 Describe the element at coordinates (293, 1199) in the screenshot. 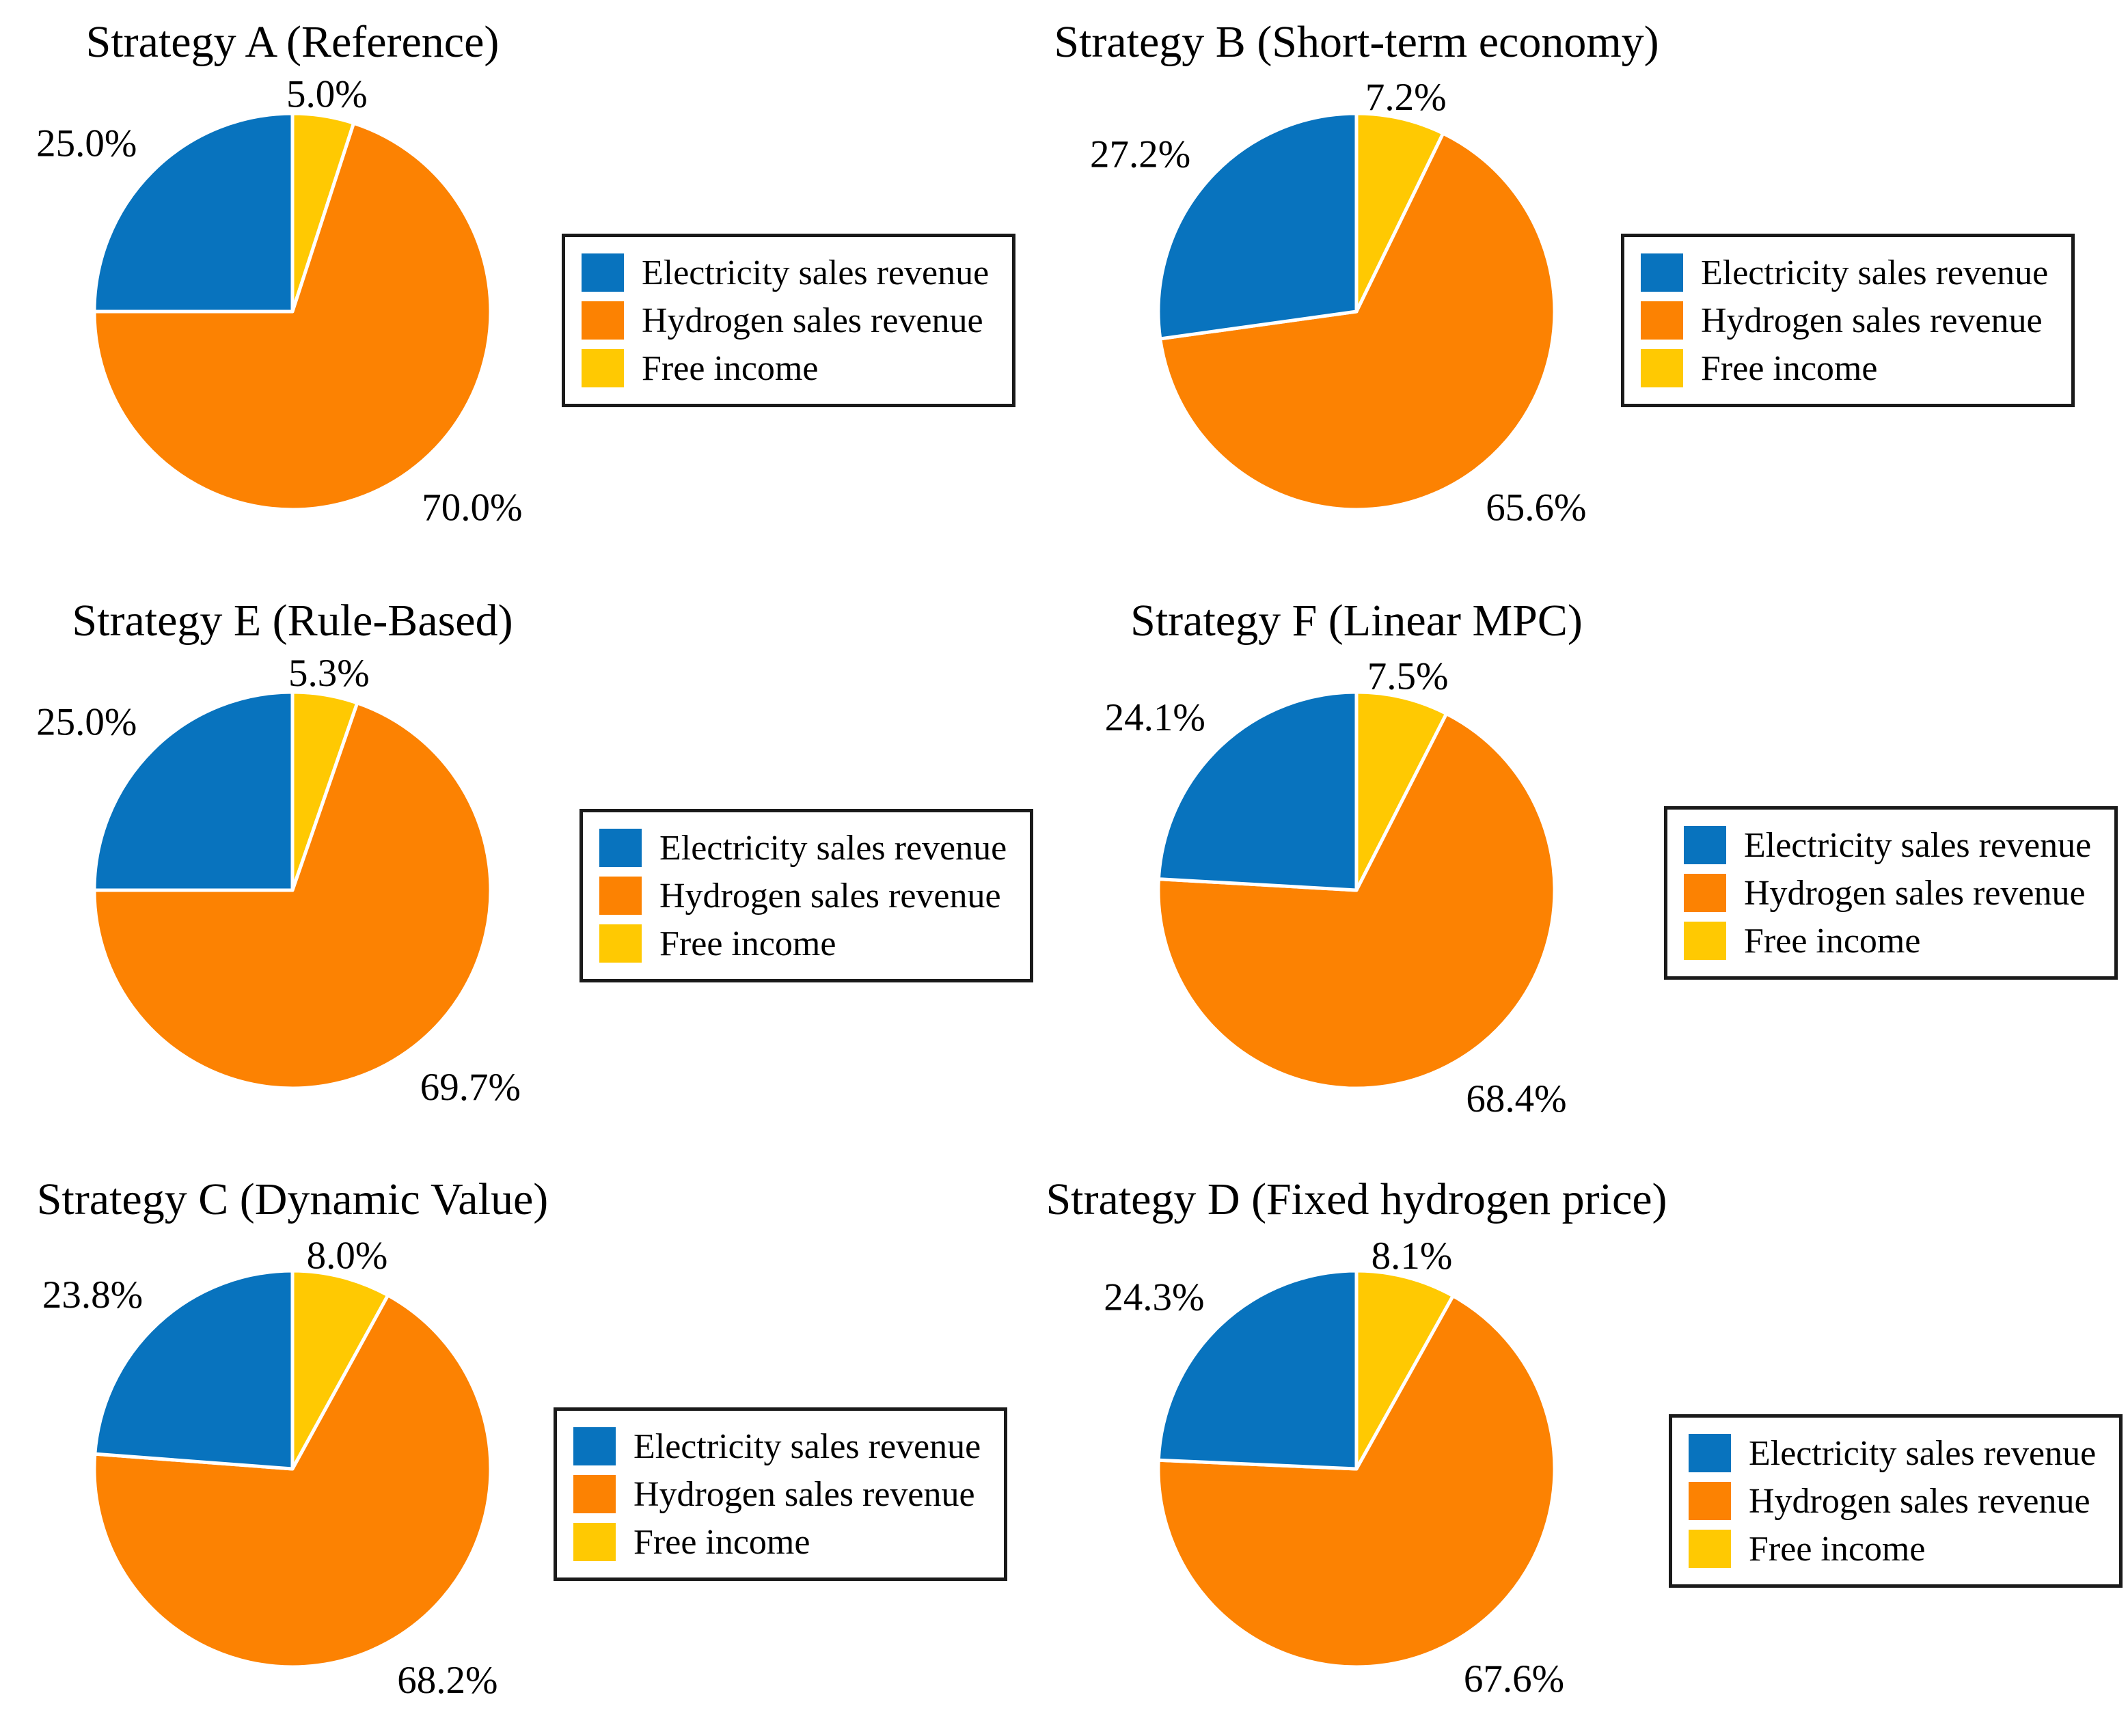

I see `chart-title: Strategy C (Dynamic Value)` at that location.